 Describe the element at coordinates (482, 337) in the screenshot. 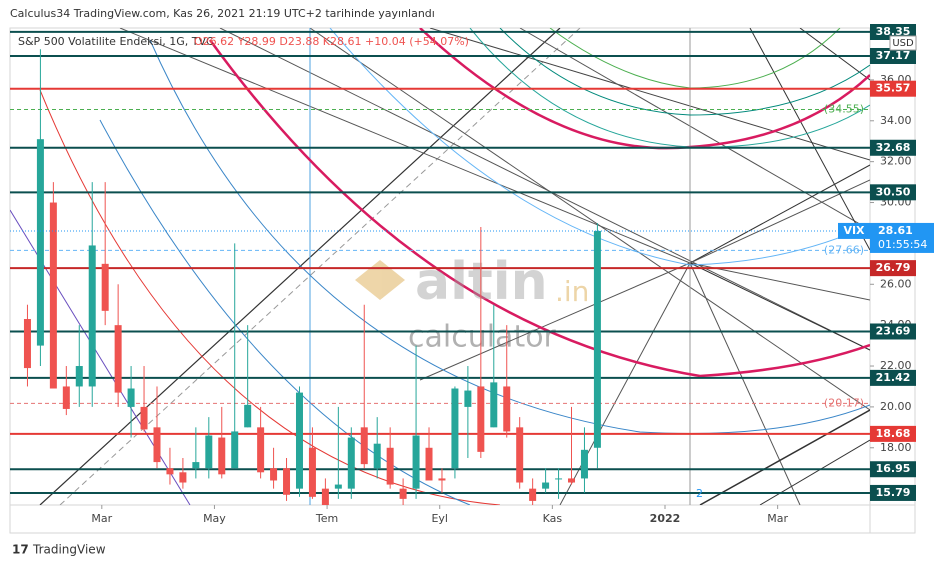

I see `watermark-subtitle: calculator` at that location.